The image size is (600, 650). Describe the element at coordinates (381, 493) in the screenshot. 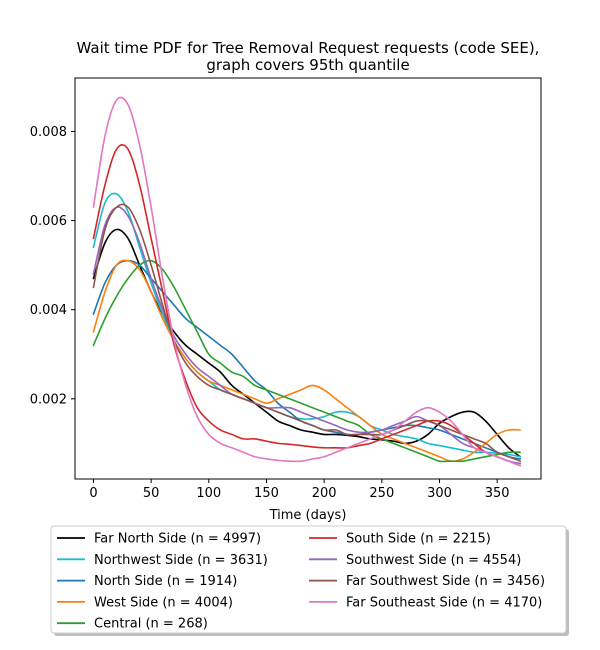

I see `x-tick-label-5: 250` at that location.